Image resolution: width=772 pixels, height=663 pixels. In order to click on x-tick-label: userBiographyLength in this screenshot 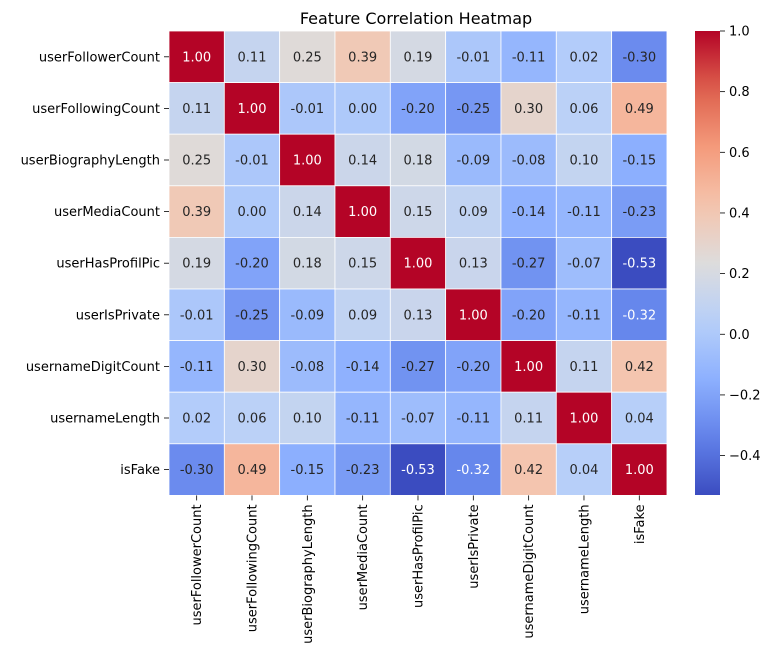, I will do `click(308, 573)`.